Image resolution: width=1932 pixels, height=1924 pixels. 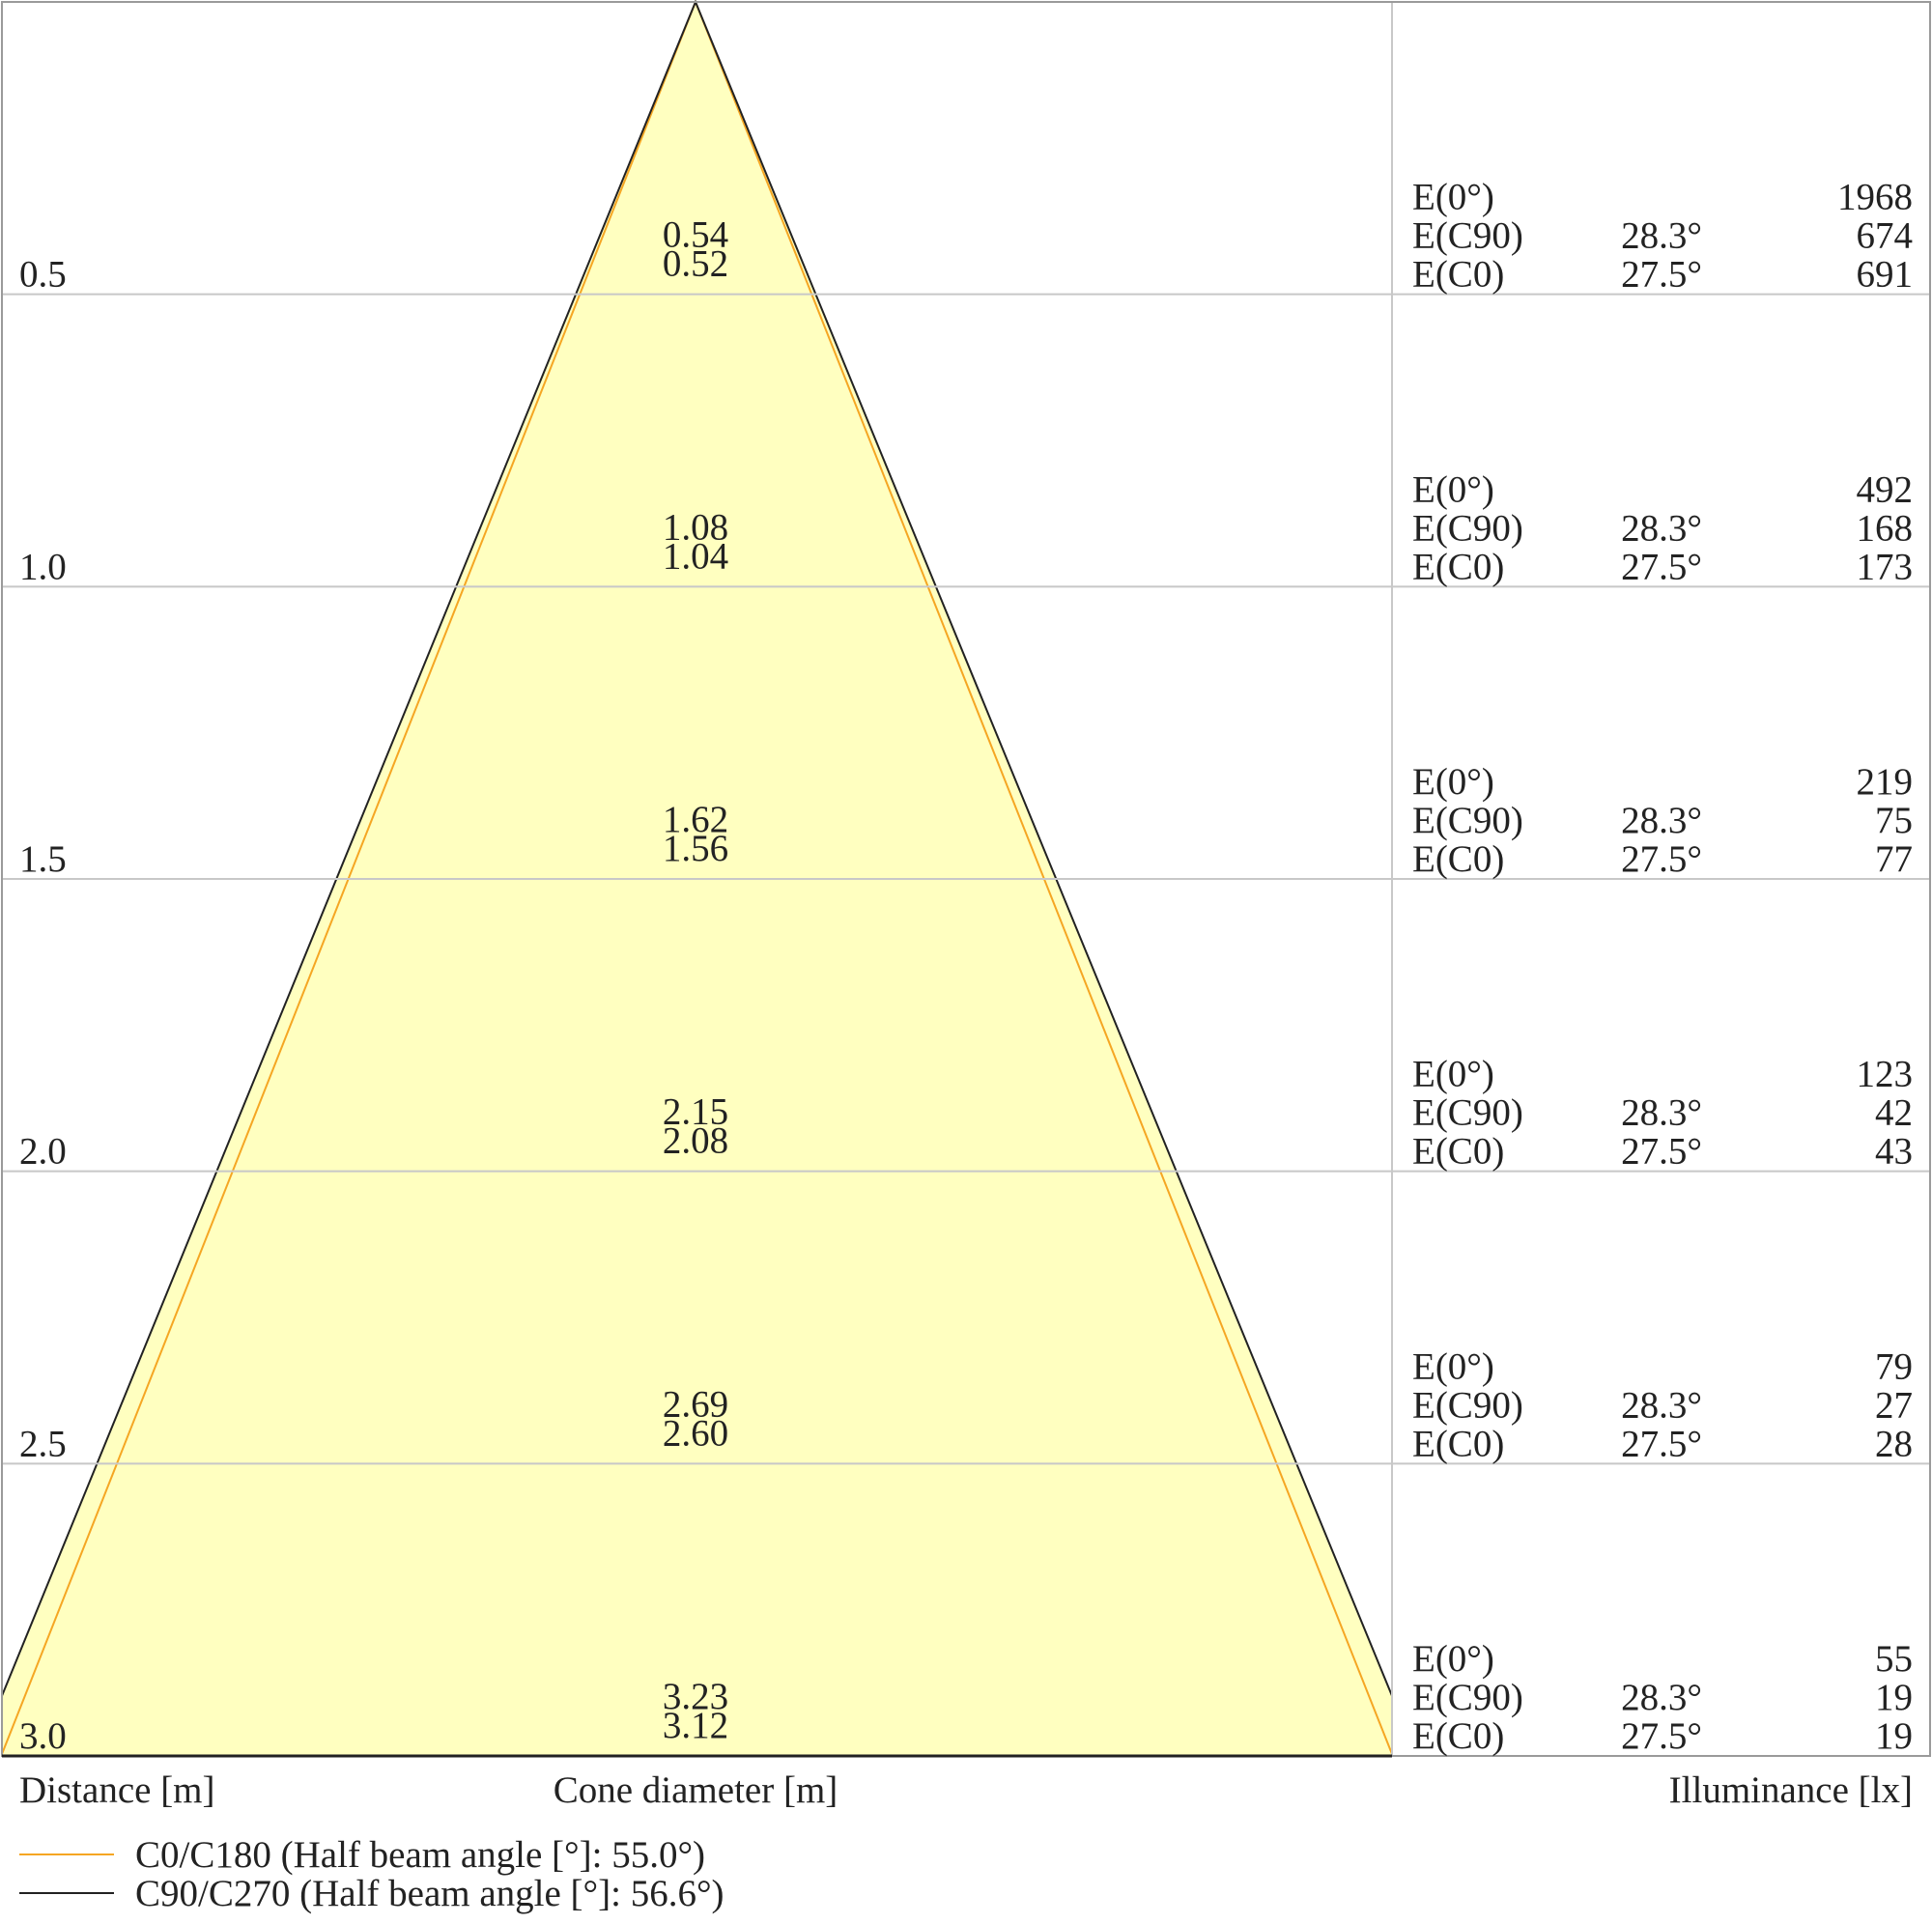 What do you see at coordinates (695, 527) in the screenshot?
I see `cone-diameter-c90-label: 1.08` at bounding box center [695, 527].